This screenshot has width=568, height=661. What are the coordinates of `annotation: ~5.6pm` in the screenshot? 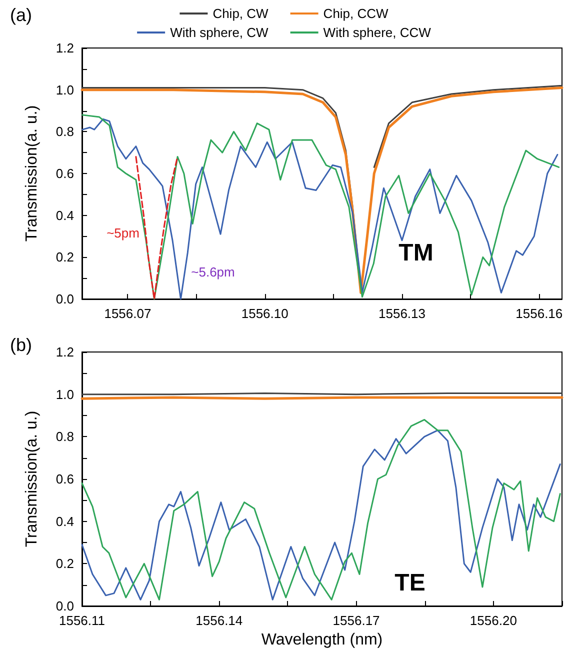 It's located at (213, 272).